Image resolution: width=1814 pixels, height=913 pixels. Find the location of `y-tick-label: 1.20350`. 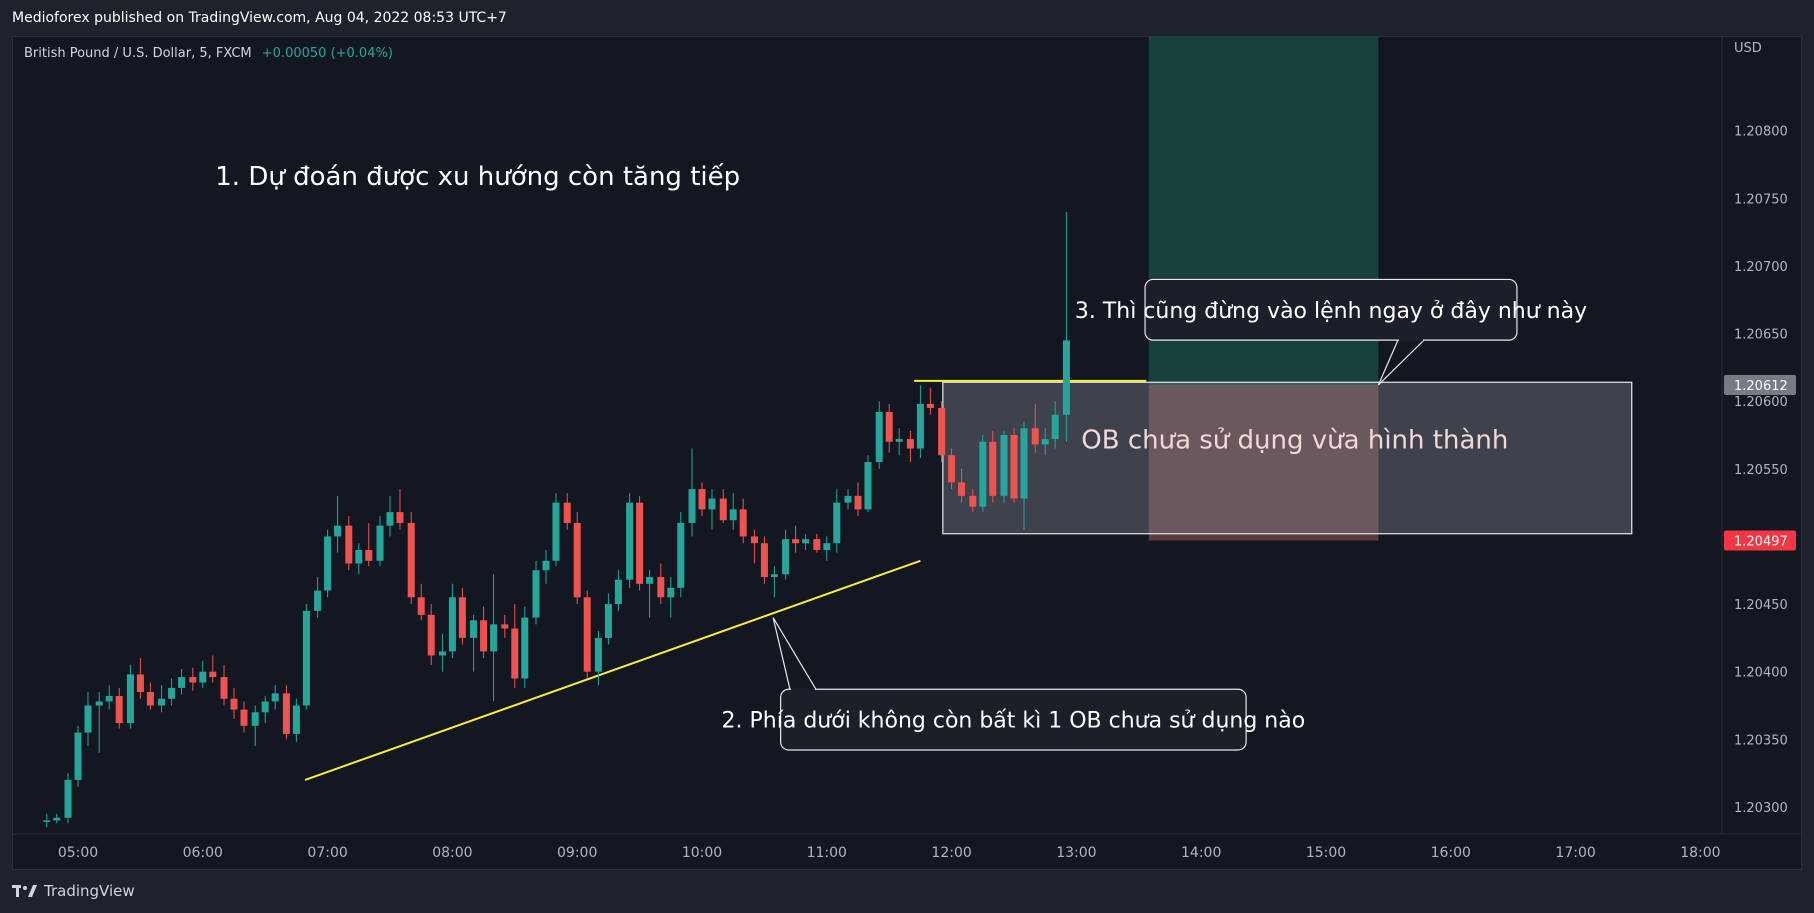

y-tick-label: 1.20350 is located at coordinates (1761, 740).